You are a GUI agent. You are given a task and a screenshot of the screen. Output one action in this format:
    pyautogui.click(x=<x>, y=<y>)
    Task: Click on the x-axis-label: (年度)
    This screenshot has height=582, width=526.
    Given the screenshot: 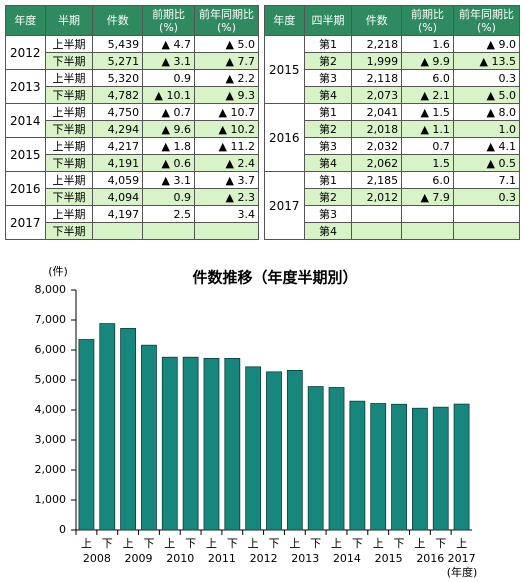 What is the action you would take?
    pyautogui.click(x=462, y=572)
    